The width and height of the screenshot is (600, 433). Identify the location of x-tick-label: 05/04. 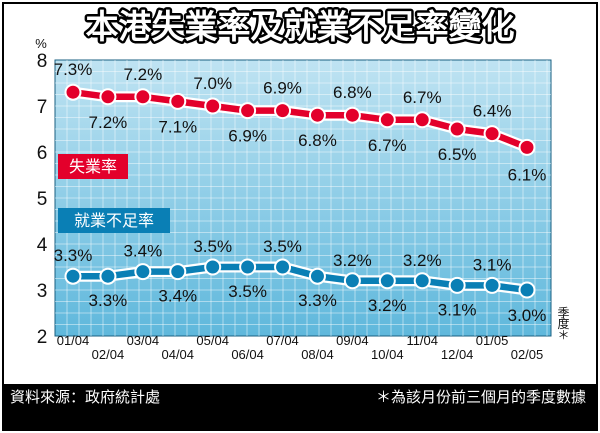
(212, 340).